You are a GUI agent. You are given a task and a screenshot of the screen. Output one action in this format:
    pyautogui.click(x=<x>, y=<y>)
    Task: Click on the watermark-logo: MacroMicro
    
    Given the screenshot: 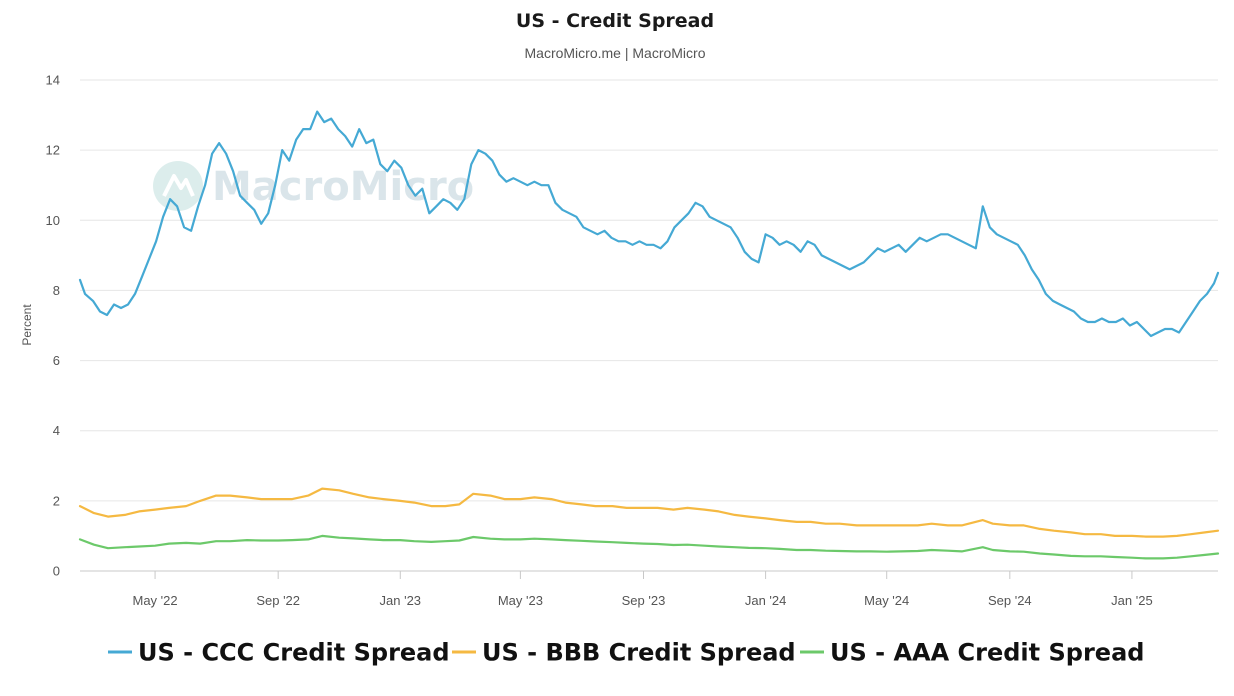 What is the action you would take?
    pyautogui.click(x=313, y=186)
    